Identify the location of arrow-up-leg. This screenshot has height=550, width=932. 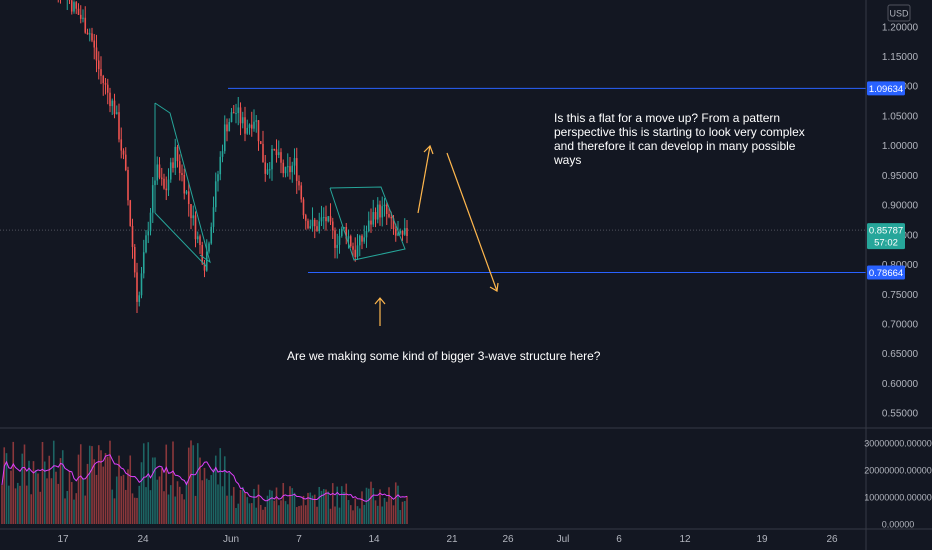
(424, 179).